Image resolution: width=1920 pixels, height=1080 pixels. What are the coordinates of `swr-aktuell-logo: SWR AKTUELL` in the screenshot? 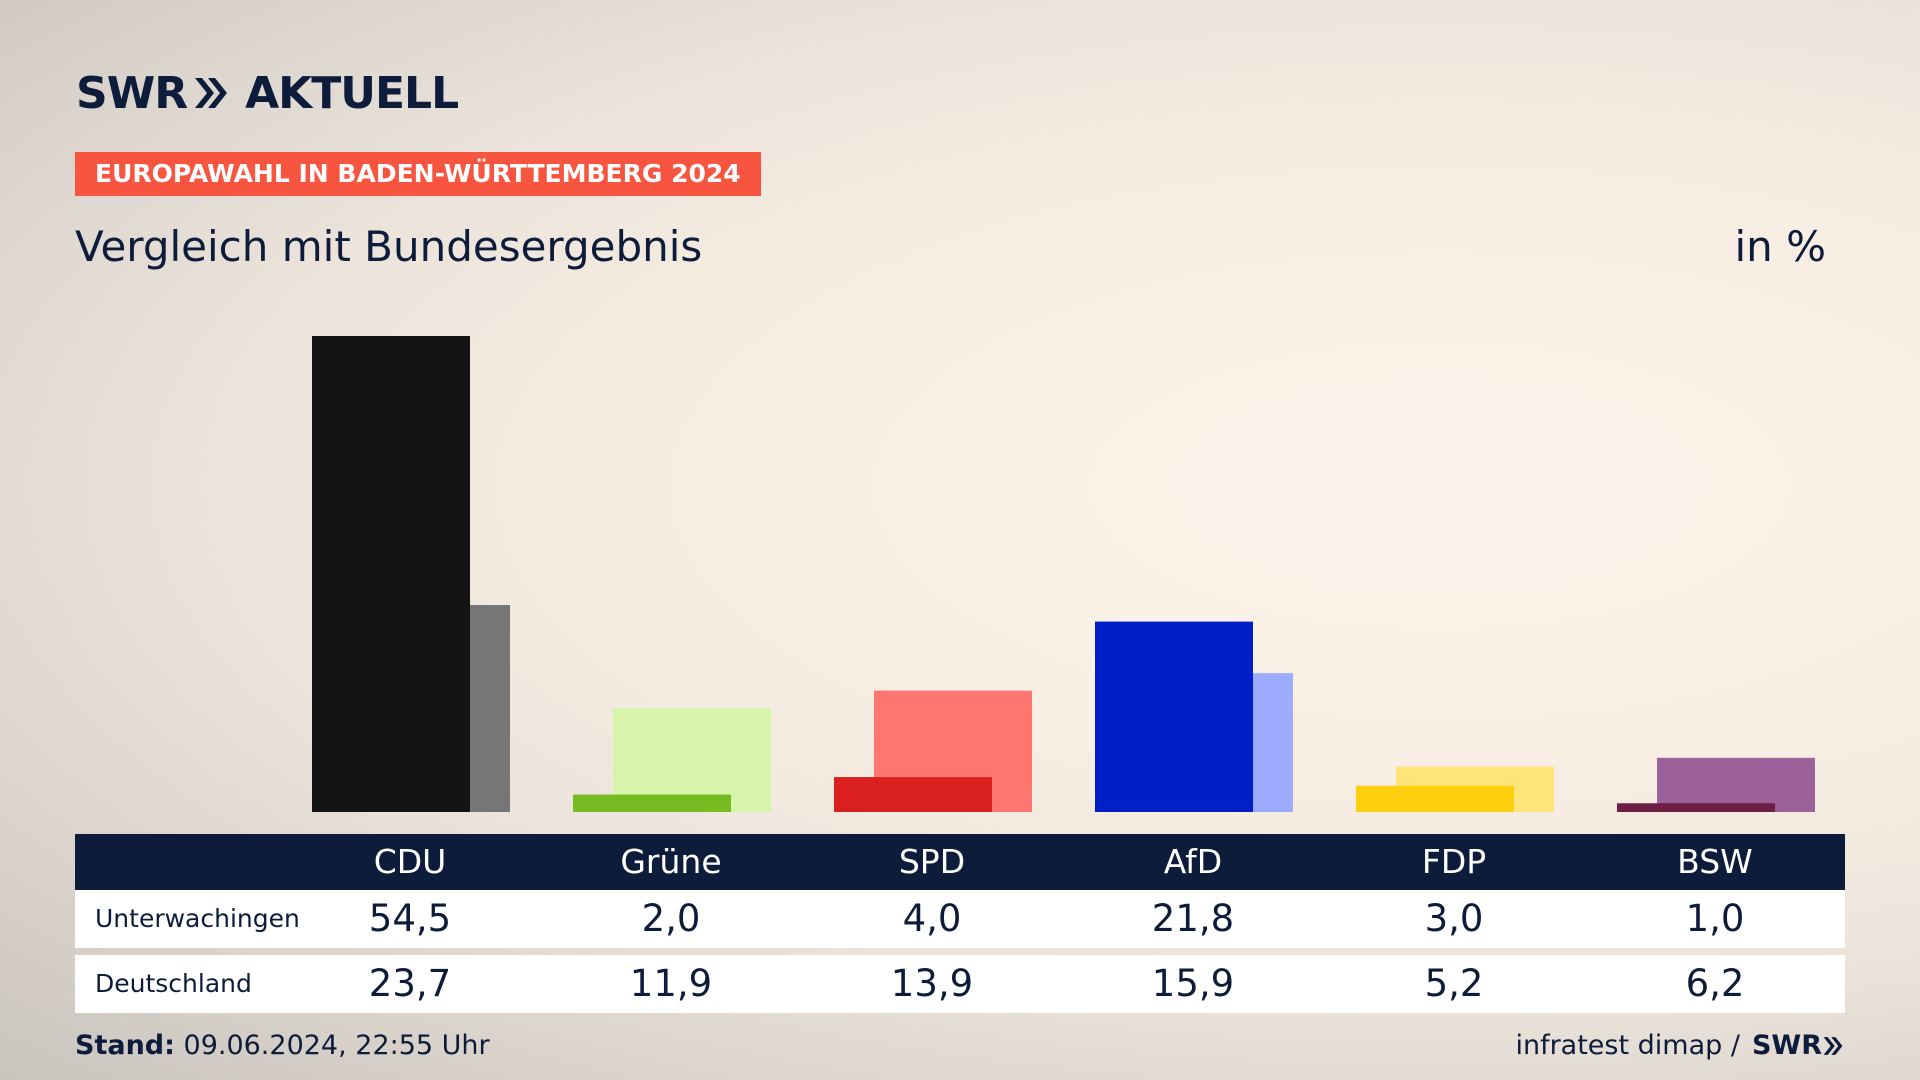 It's located at (267, 93).